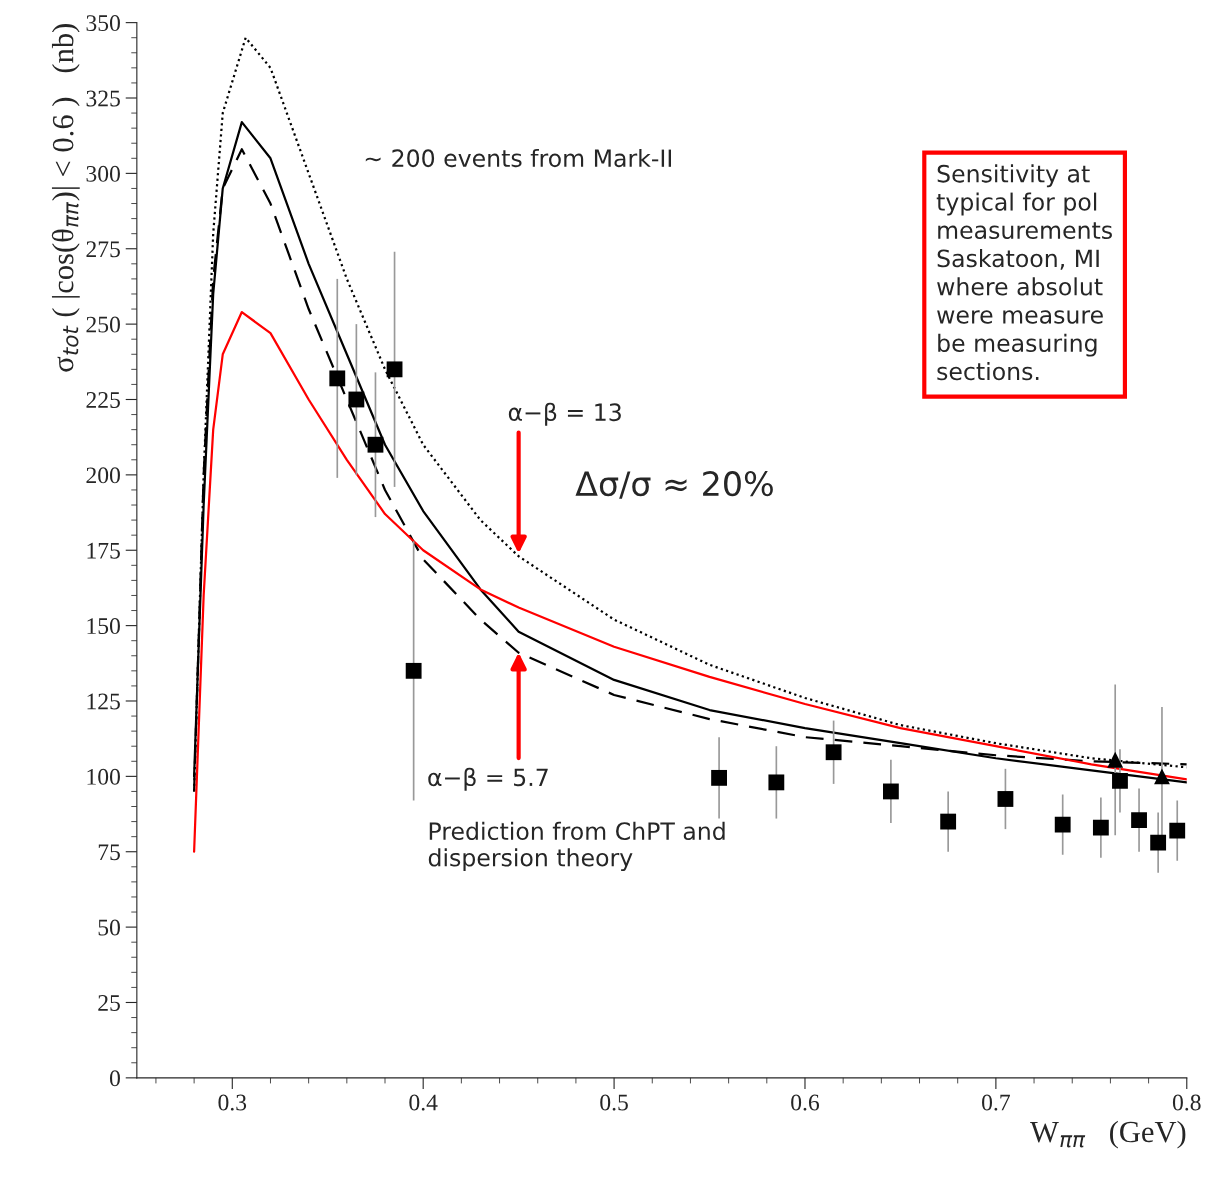 The height and width of the screenshot is (1191, 1211). What do you see at coordinates (423, 1102) in the screenshot?
I see `x-tick-label: 0.4` at bounding box center [423, 1102].